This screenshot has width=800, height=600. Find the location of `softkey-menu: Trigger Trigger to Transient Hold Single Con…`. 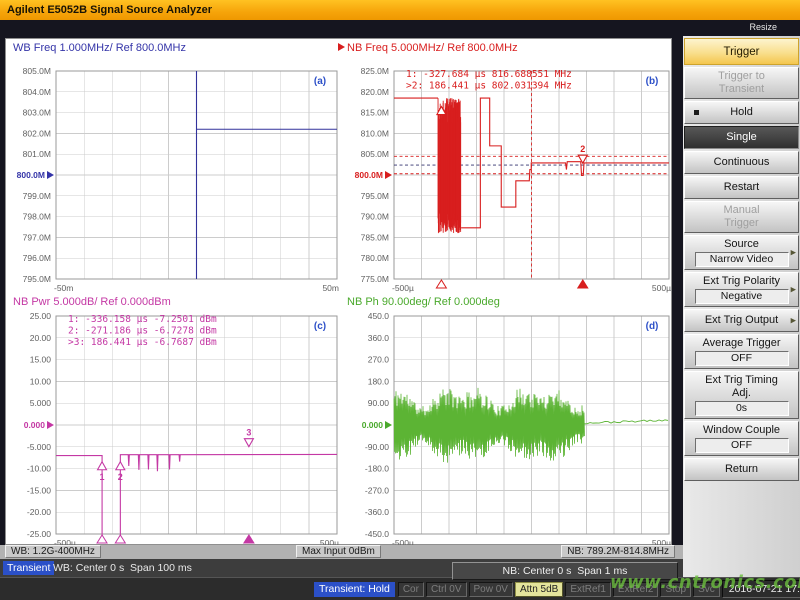

softkey-menu: Trigger Trigger to Transient Hold Single Con… is located at coordinates (741, 306).